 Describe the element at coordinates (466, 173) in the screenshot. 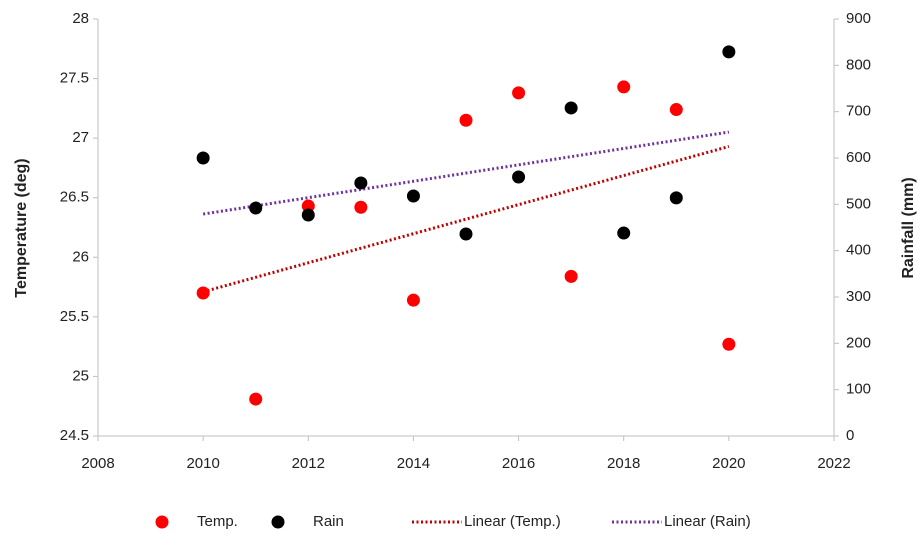

I see `trend-line` at that location.